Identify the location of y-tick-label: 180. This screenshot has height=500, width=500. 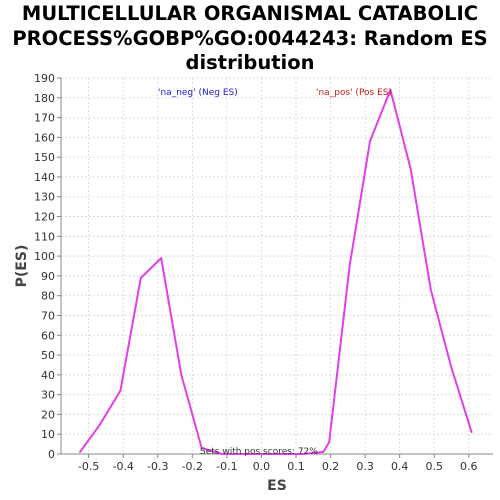
(44, 98).